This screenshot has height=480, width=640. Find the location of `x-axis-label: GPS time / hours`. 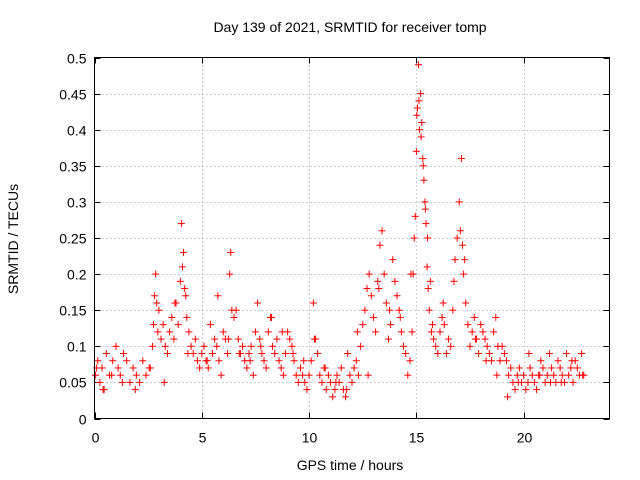

x-axis-label: GPS time / hours is located at coordinates (350, 465).